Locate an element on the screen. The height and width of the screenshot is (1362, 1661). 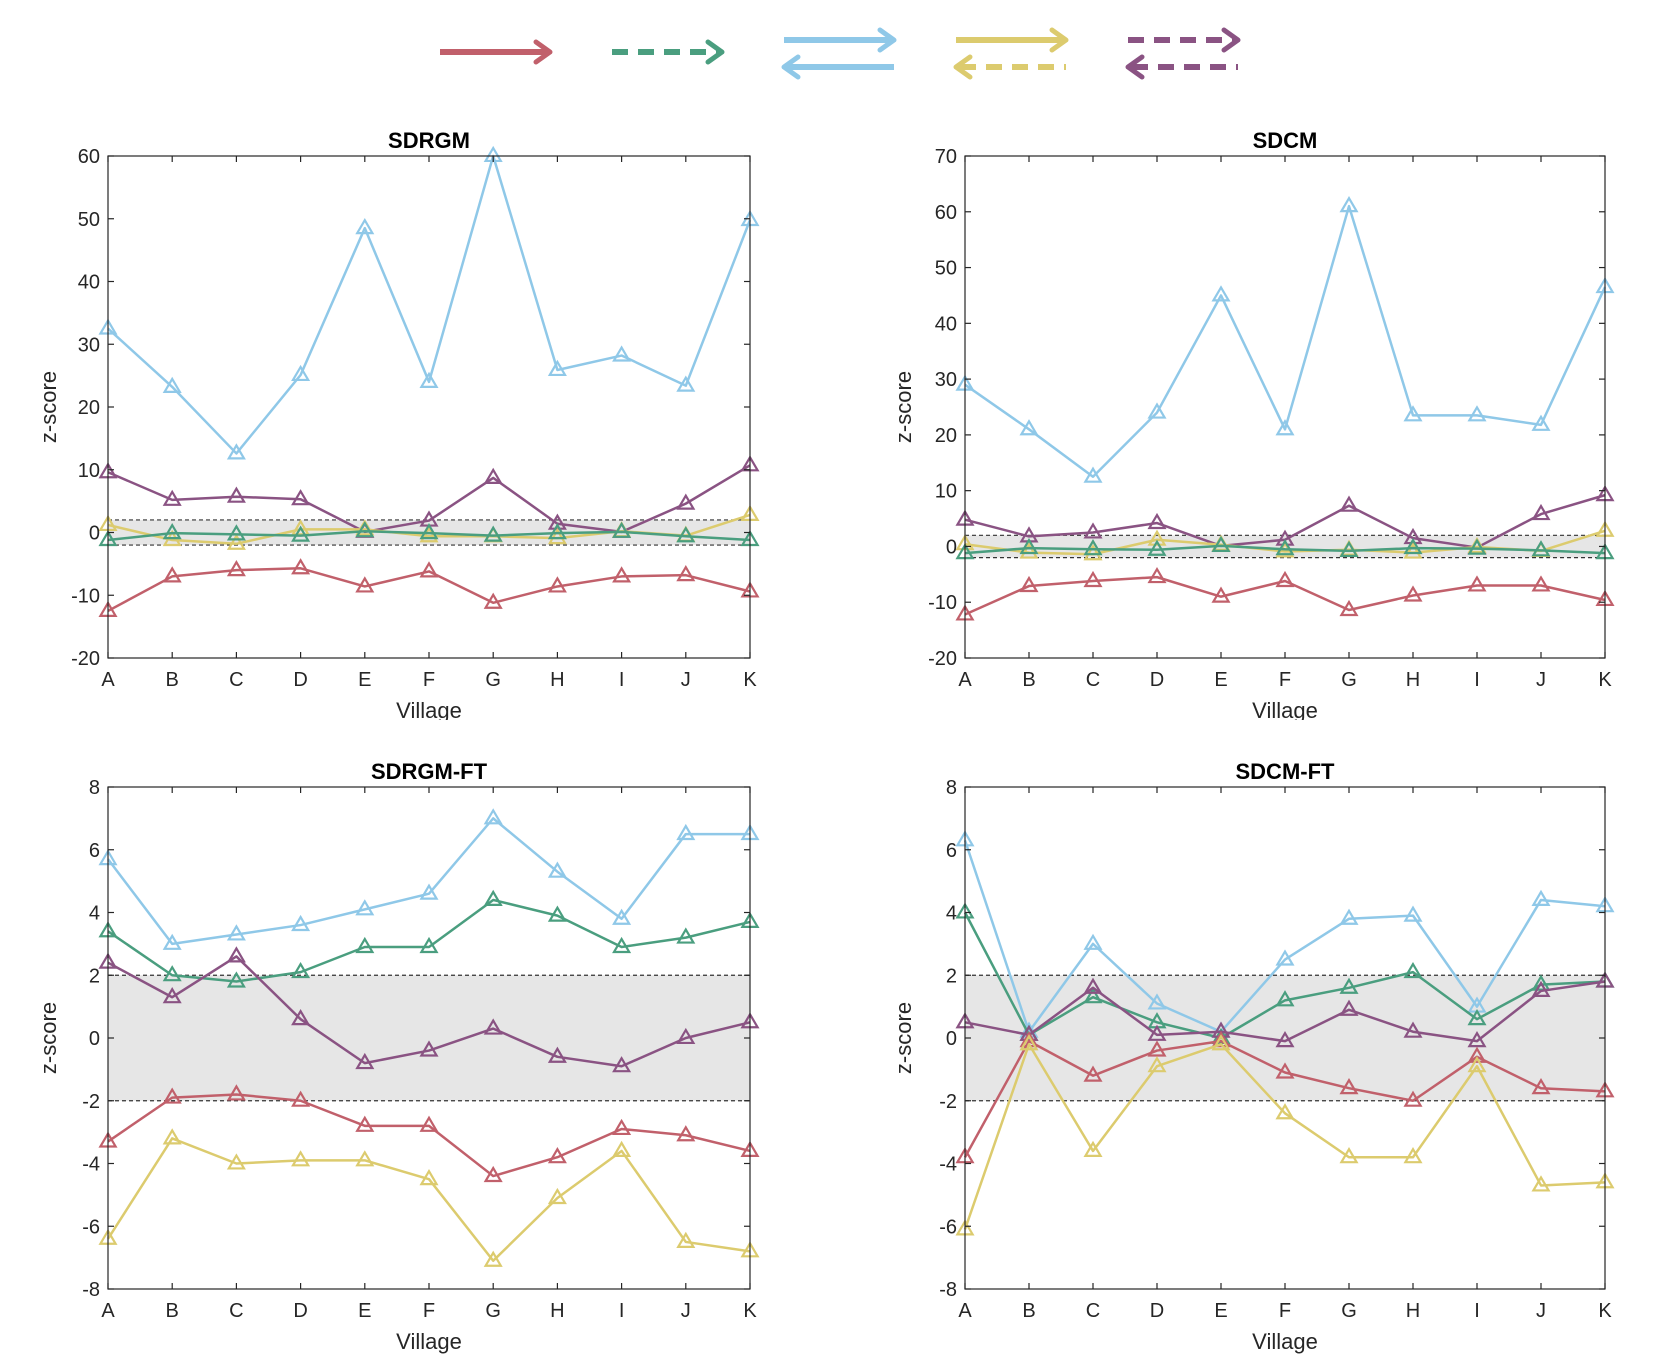
legend is located at coordinates (840, 53).